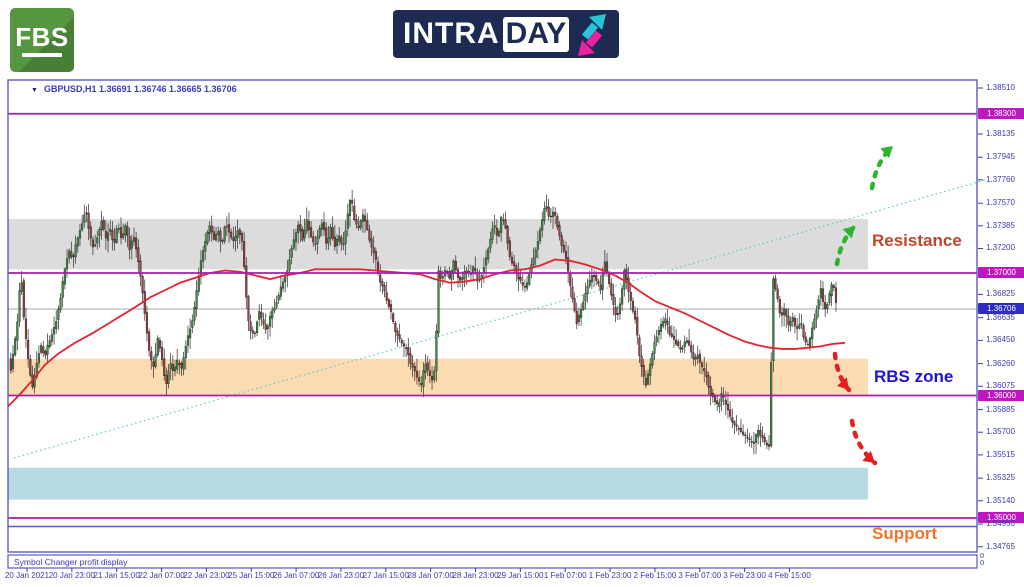 This screenshot has height=587, width=1024. Describe the element at coordinates (610, 575) in the screenshot. I see `time-axis-label: 1 Feb 23:00` at that location.